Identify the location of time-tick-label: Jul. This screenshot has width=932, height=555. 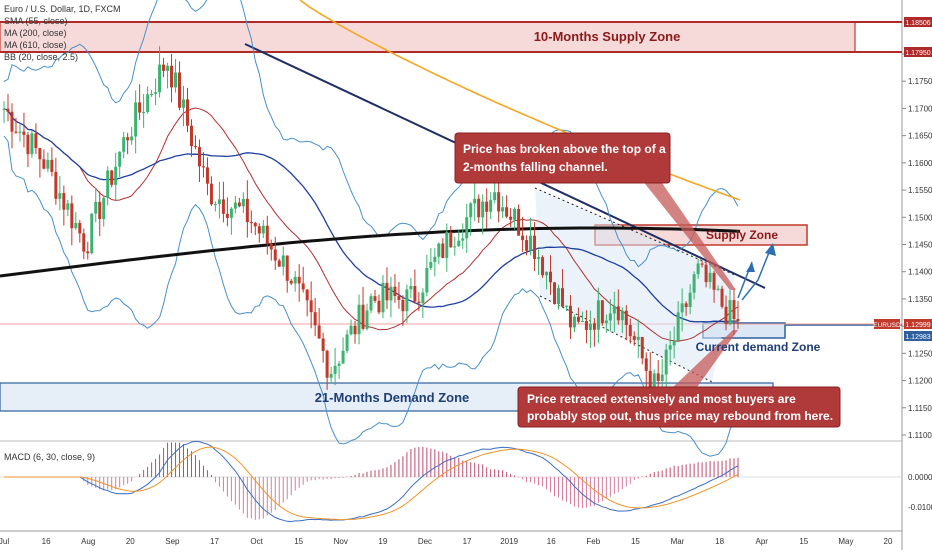
(4, 541).